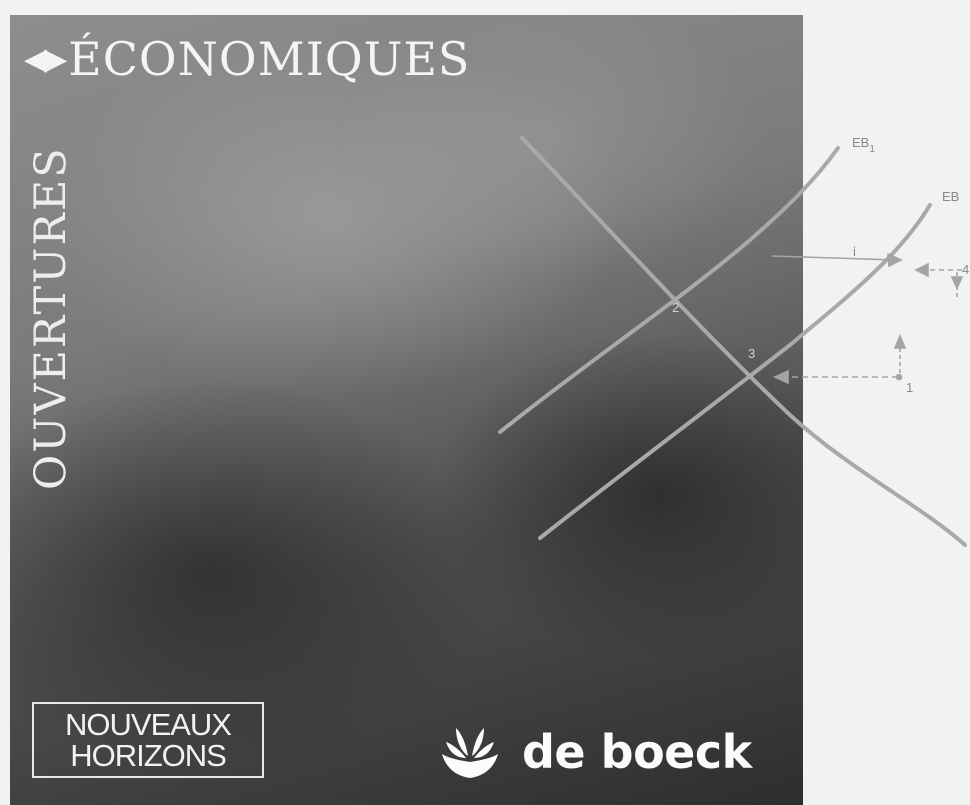  Describe the element at coordinates (669, 290) in the screenshot. I see `curve-eb1` at that location.